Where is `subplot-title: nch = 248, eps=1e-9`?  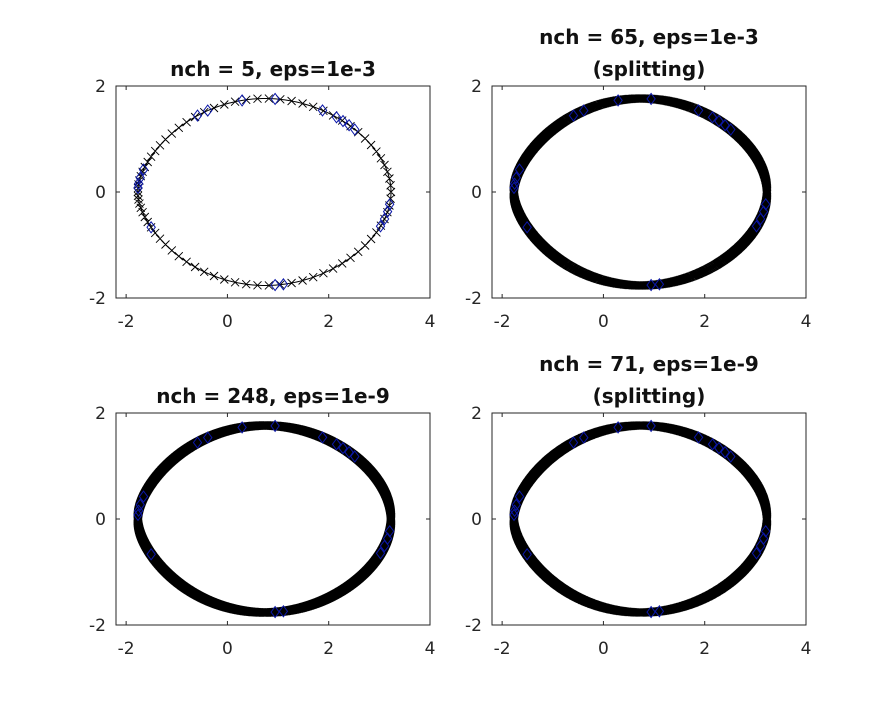
subplot-title: nch = 248, eps=1e-9 is located at coordinates (273, 396).